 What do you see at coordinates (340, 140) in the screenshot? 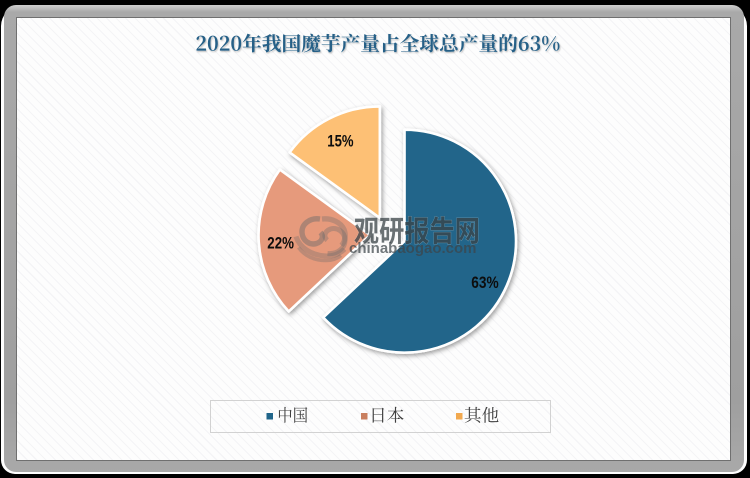
I see `svg-text: 15%` at bounding box center [340, 140].